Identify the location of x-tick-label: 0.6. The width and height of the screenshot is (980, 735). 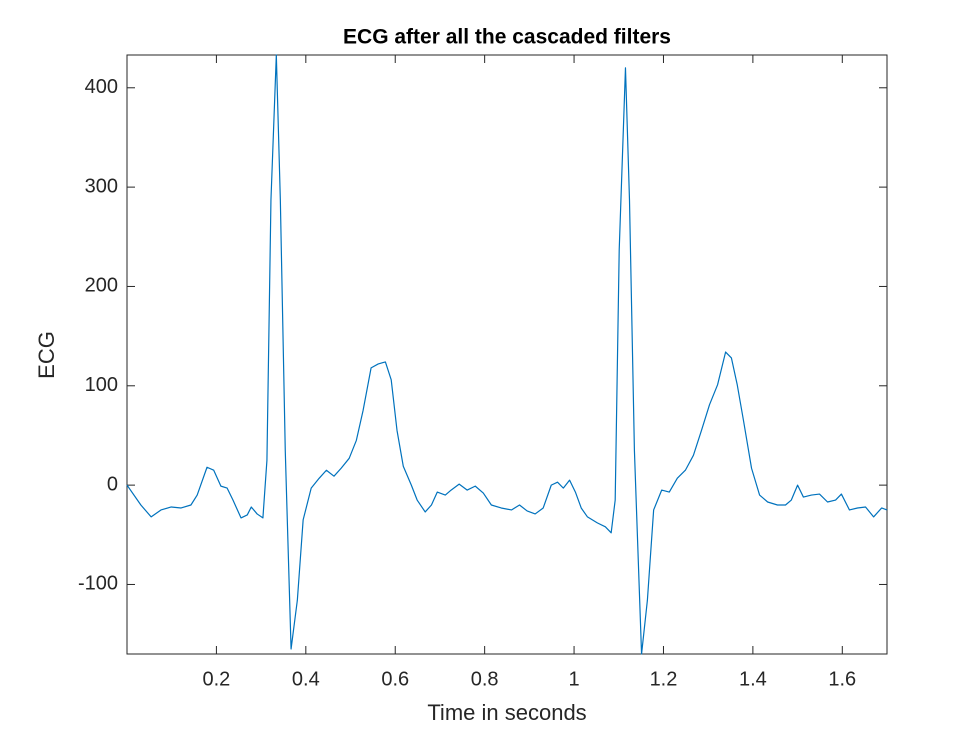
(395, 679).